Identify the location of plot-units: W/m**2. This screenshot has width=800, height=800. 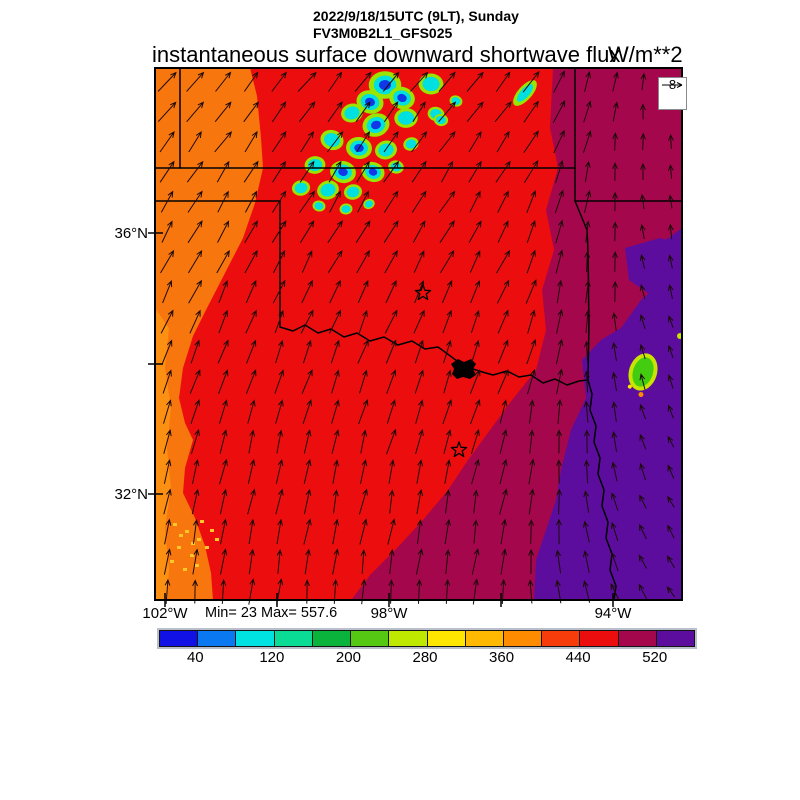
(645, 54).